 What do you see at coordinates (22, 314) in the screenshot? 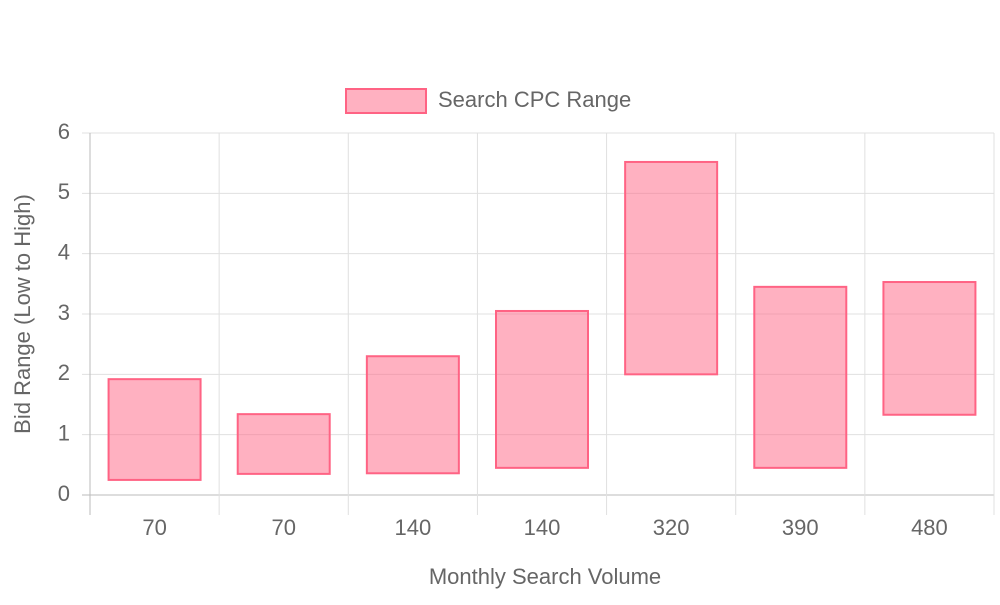
I see `y-axis-title: Bid Range (Low to High)` at bounding box center [22, 314].